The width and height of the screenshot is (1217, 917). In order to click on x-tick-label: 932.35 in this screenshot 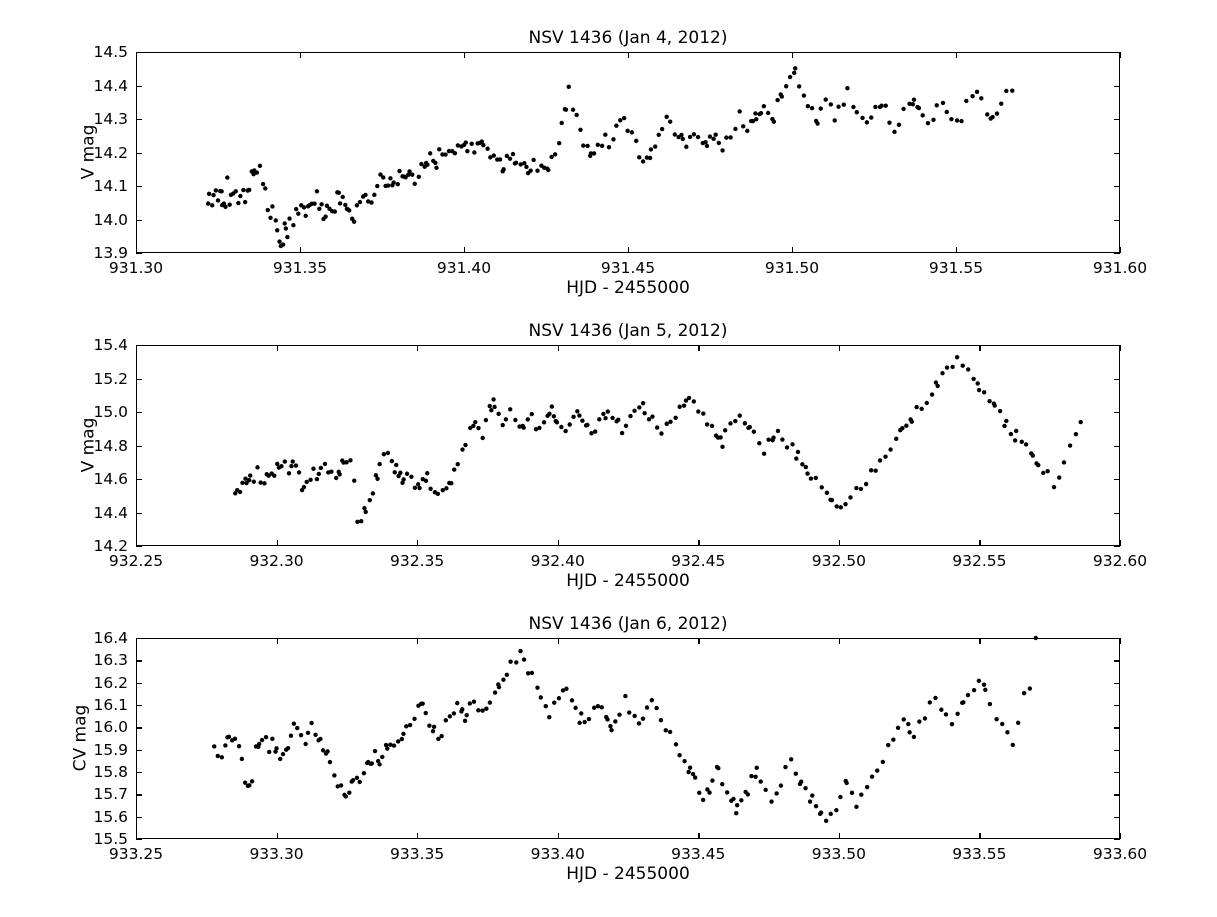, I will do `click(417, 561)`.